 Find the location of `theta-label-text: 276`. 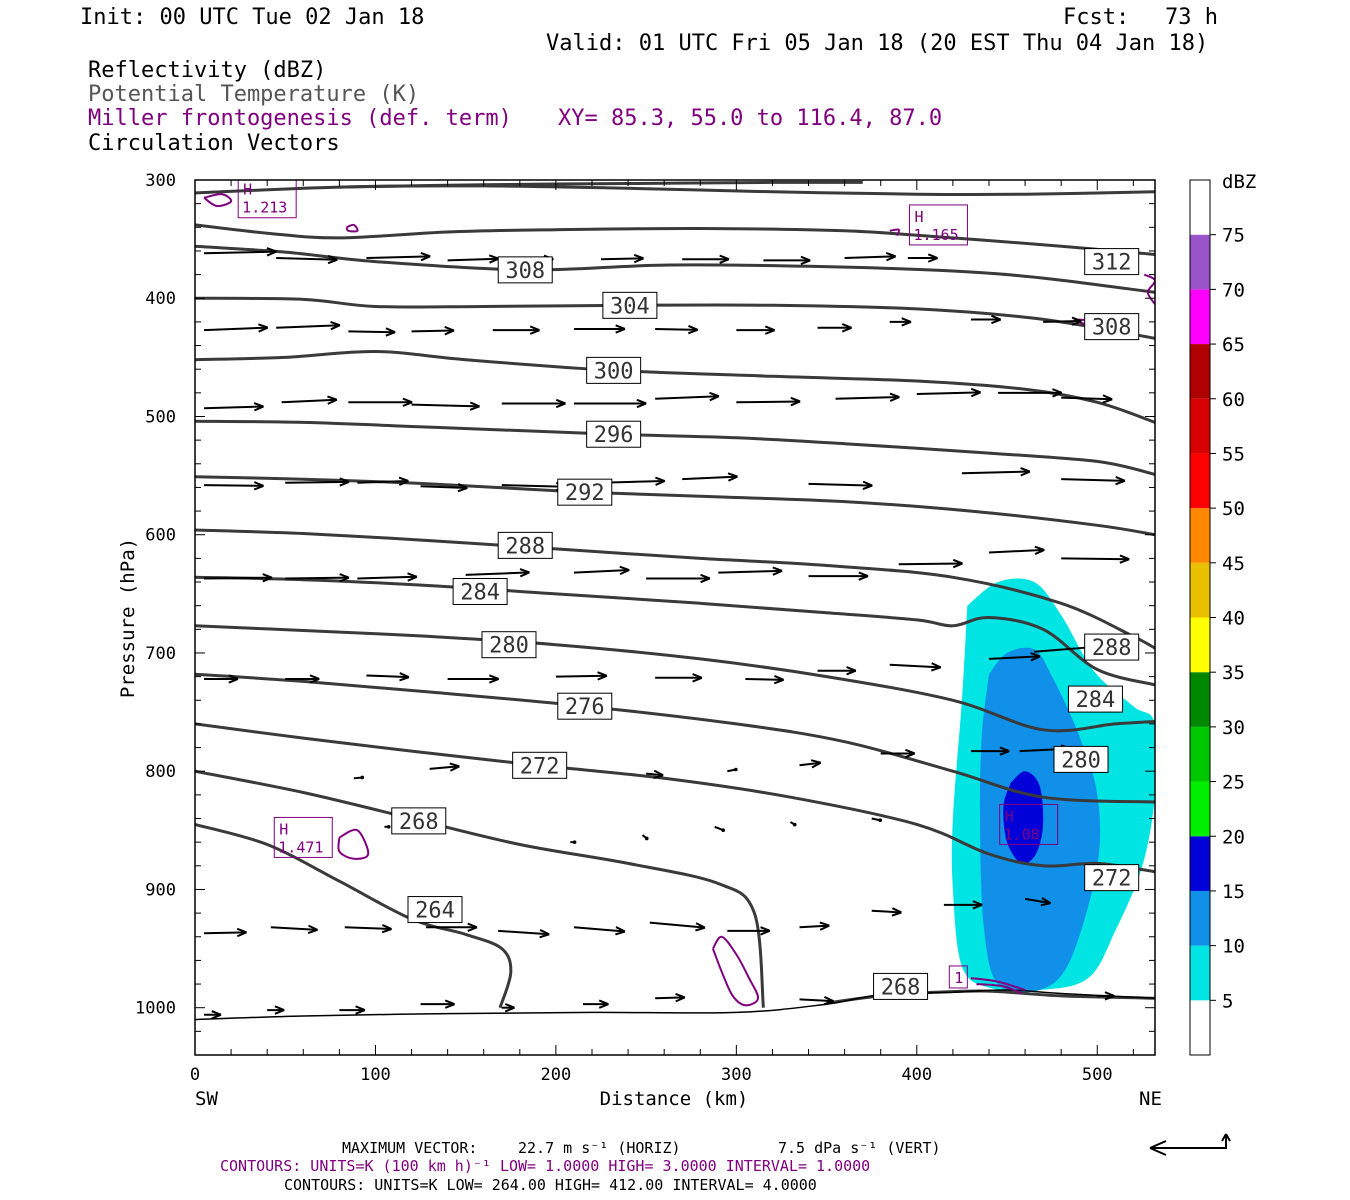

theta-label-text: 276 is located at coordinates (585, 707).